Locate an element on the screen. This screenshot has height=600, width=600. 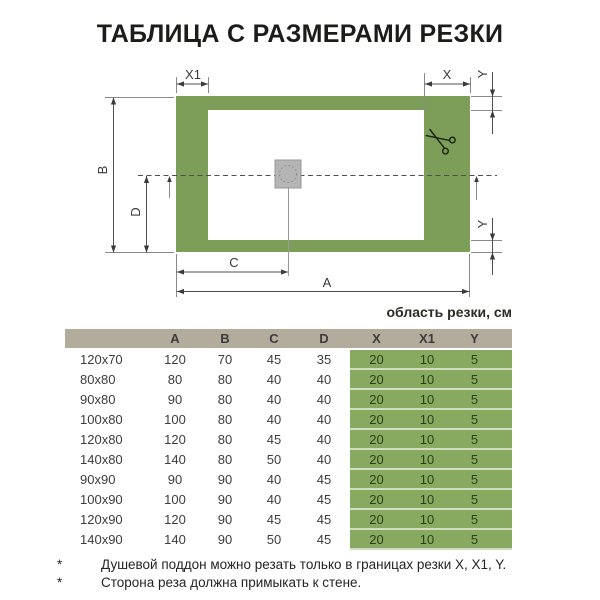
dim-label-a: A is located at coordinates (327, 282).